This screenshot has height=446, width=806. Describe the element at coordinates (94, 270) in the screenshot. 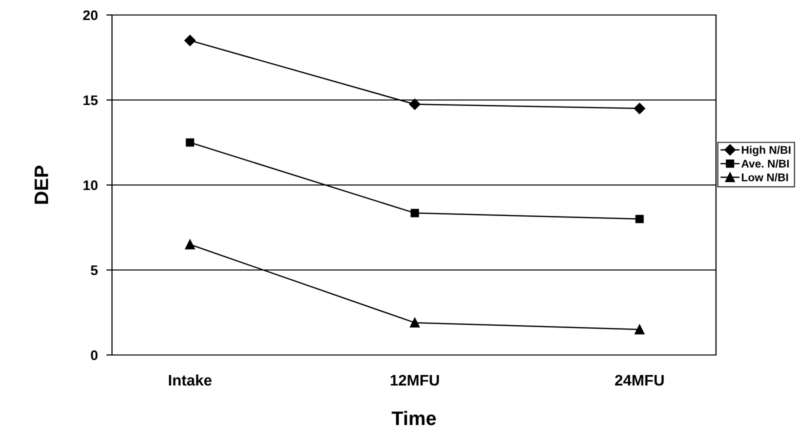

I see `y-tick-label: 5` at that location.